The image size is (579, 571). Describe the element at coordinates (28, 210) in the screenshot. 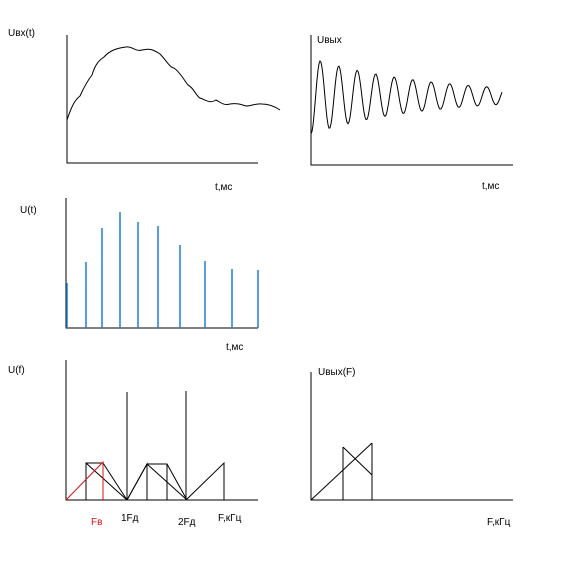

I see `y-label: U(t)` at that location.